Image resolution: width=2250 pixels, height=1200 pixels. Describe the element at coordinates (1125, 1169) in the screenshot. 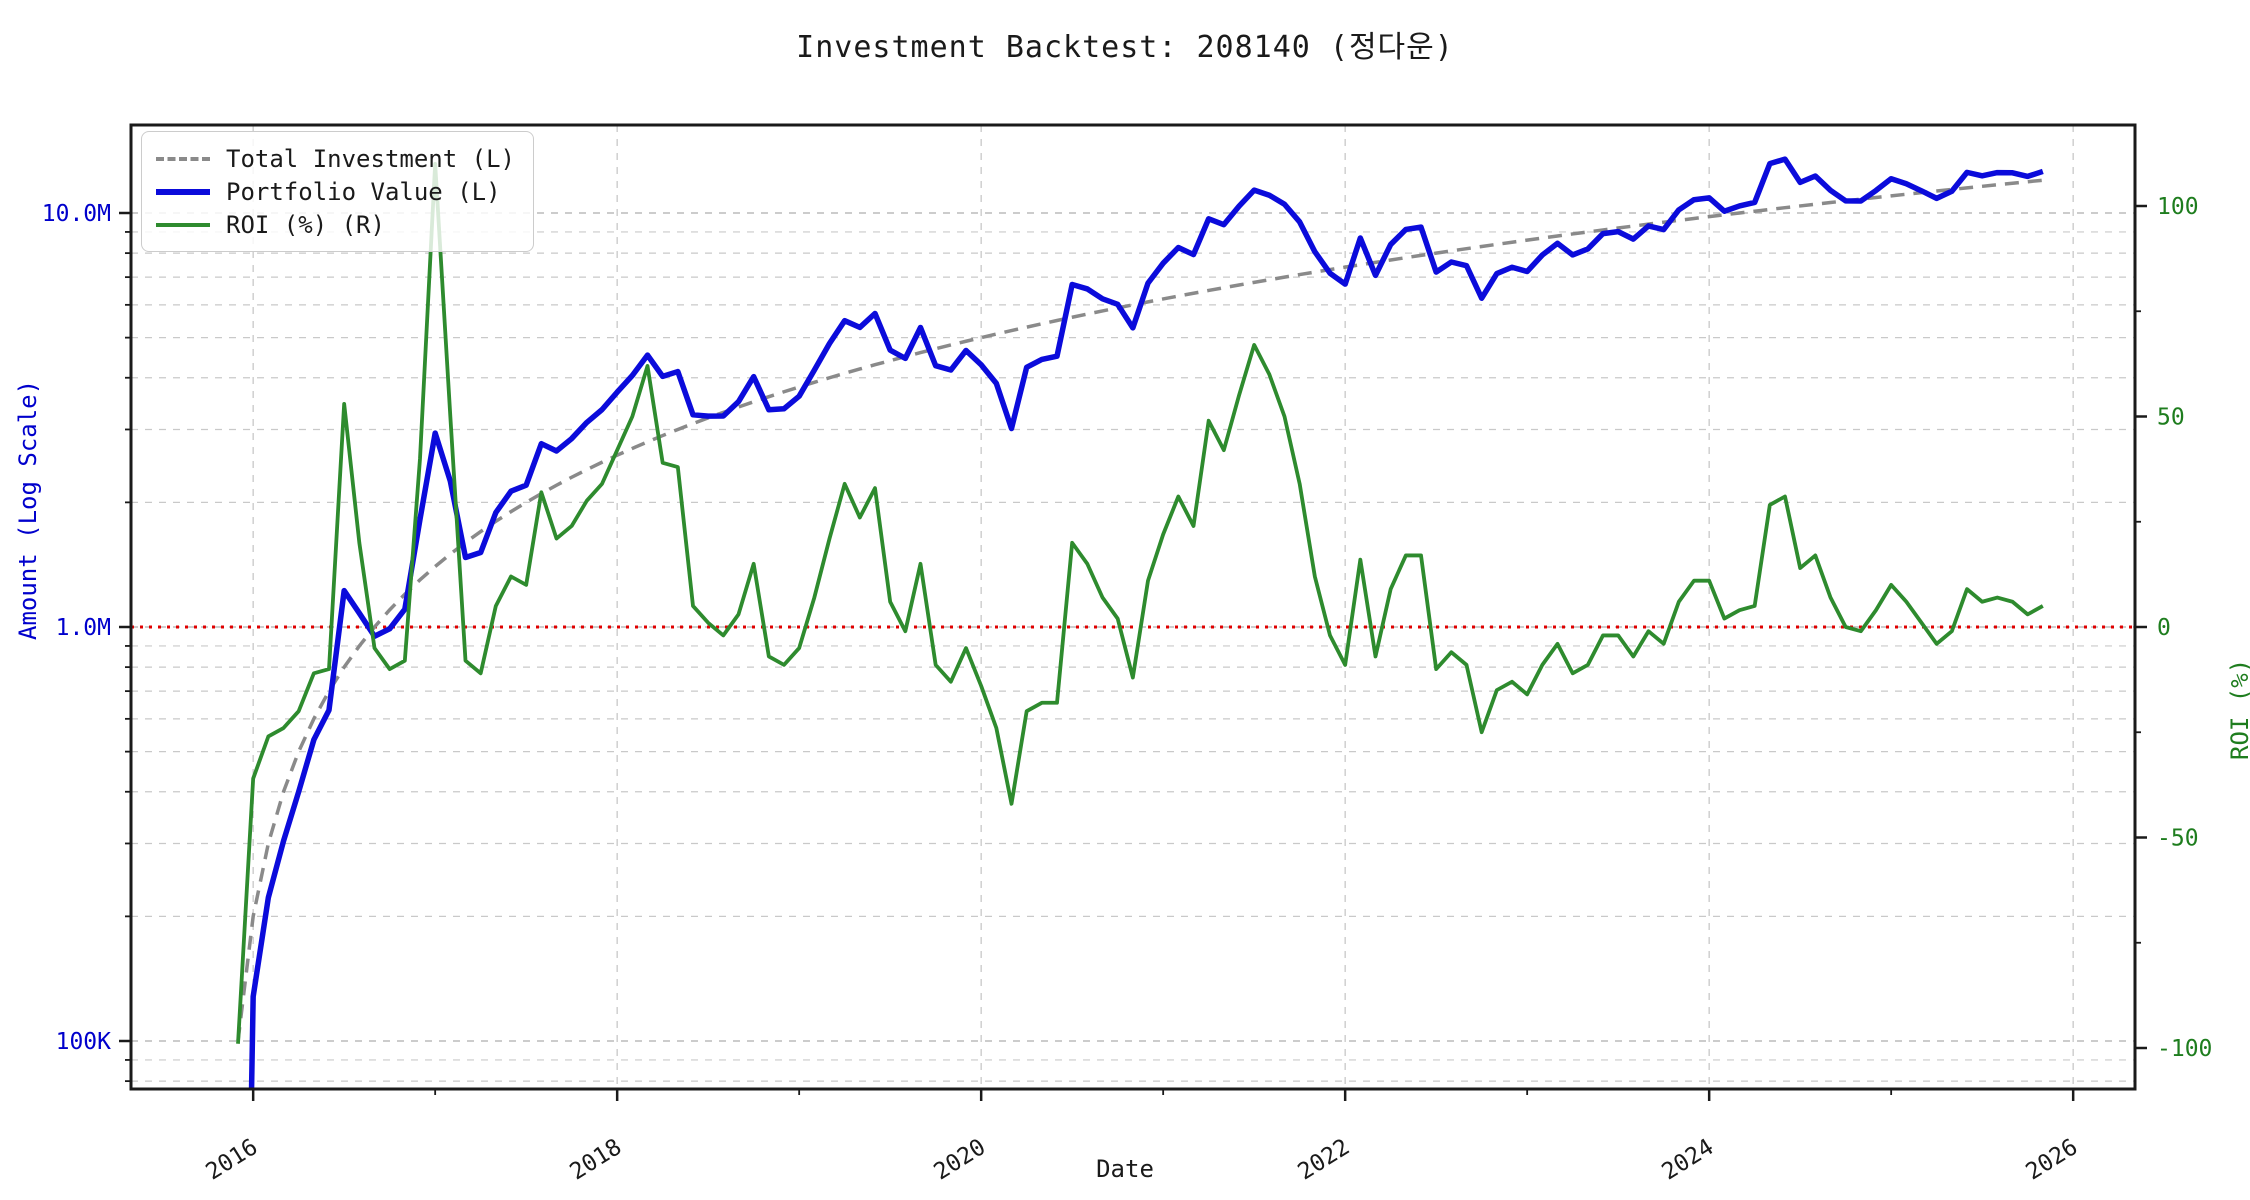

I see `x-axis-title: Date` at that location.